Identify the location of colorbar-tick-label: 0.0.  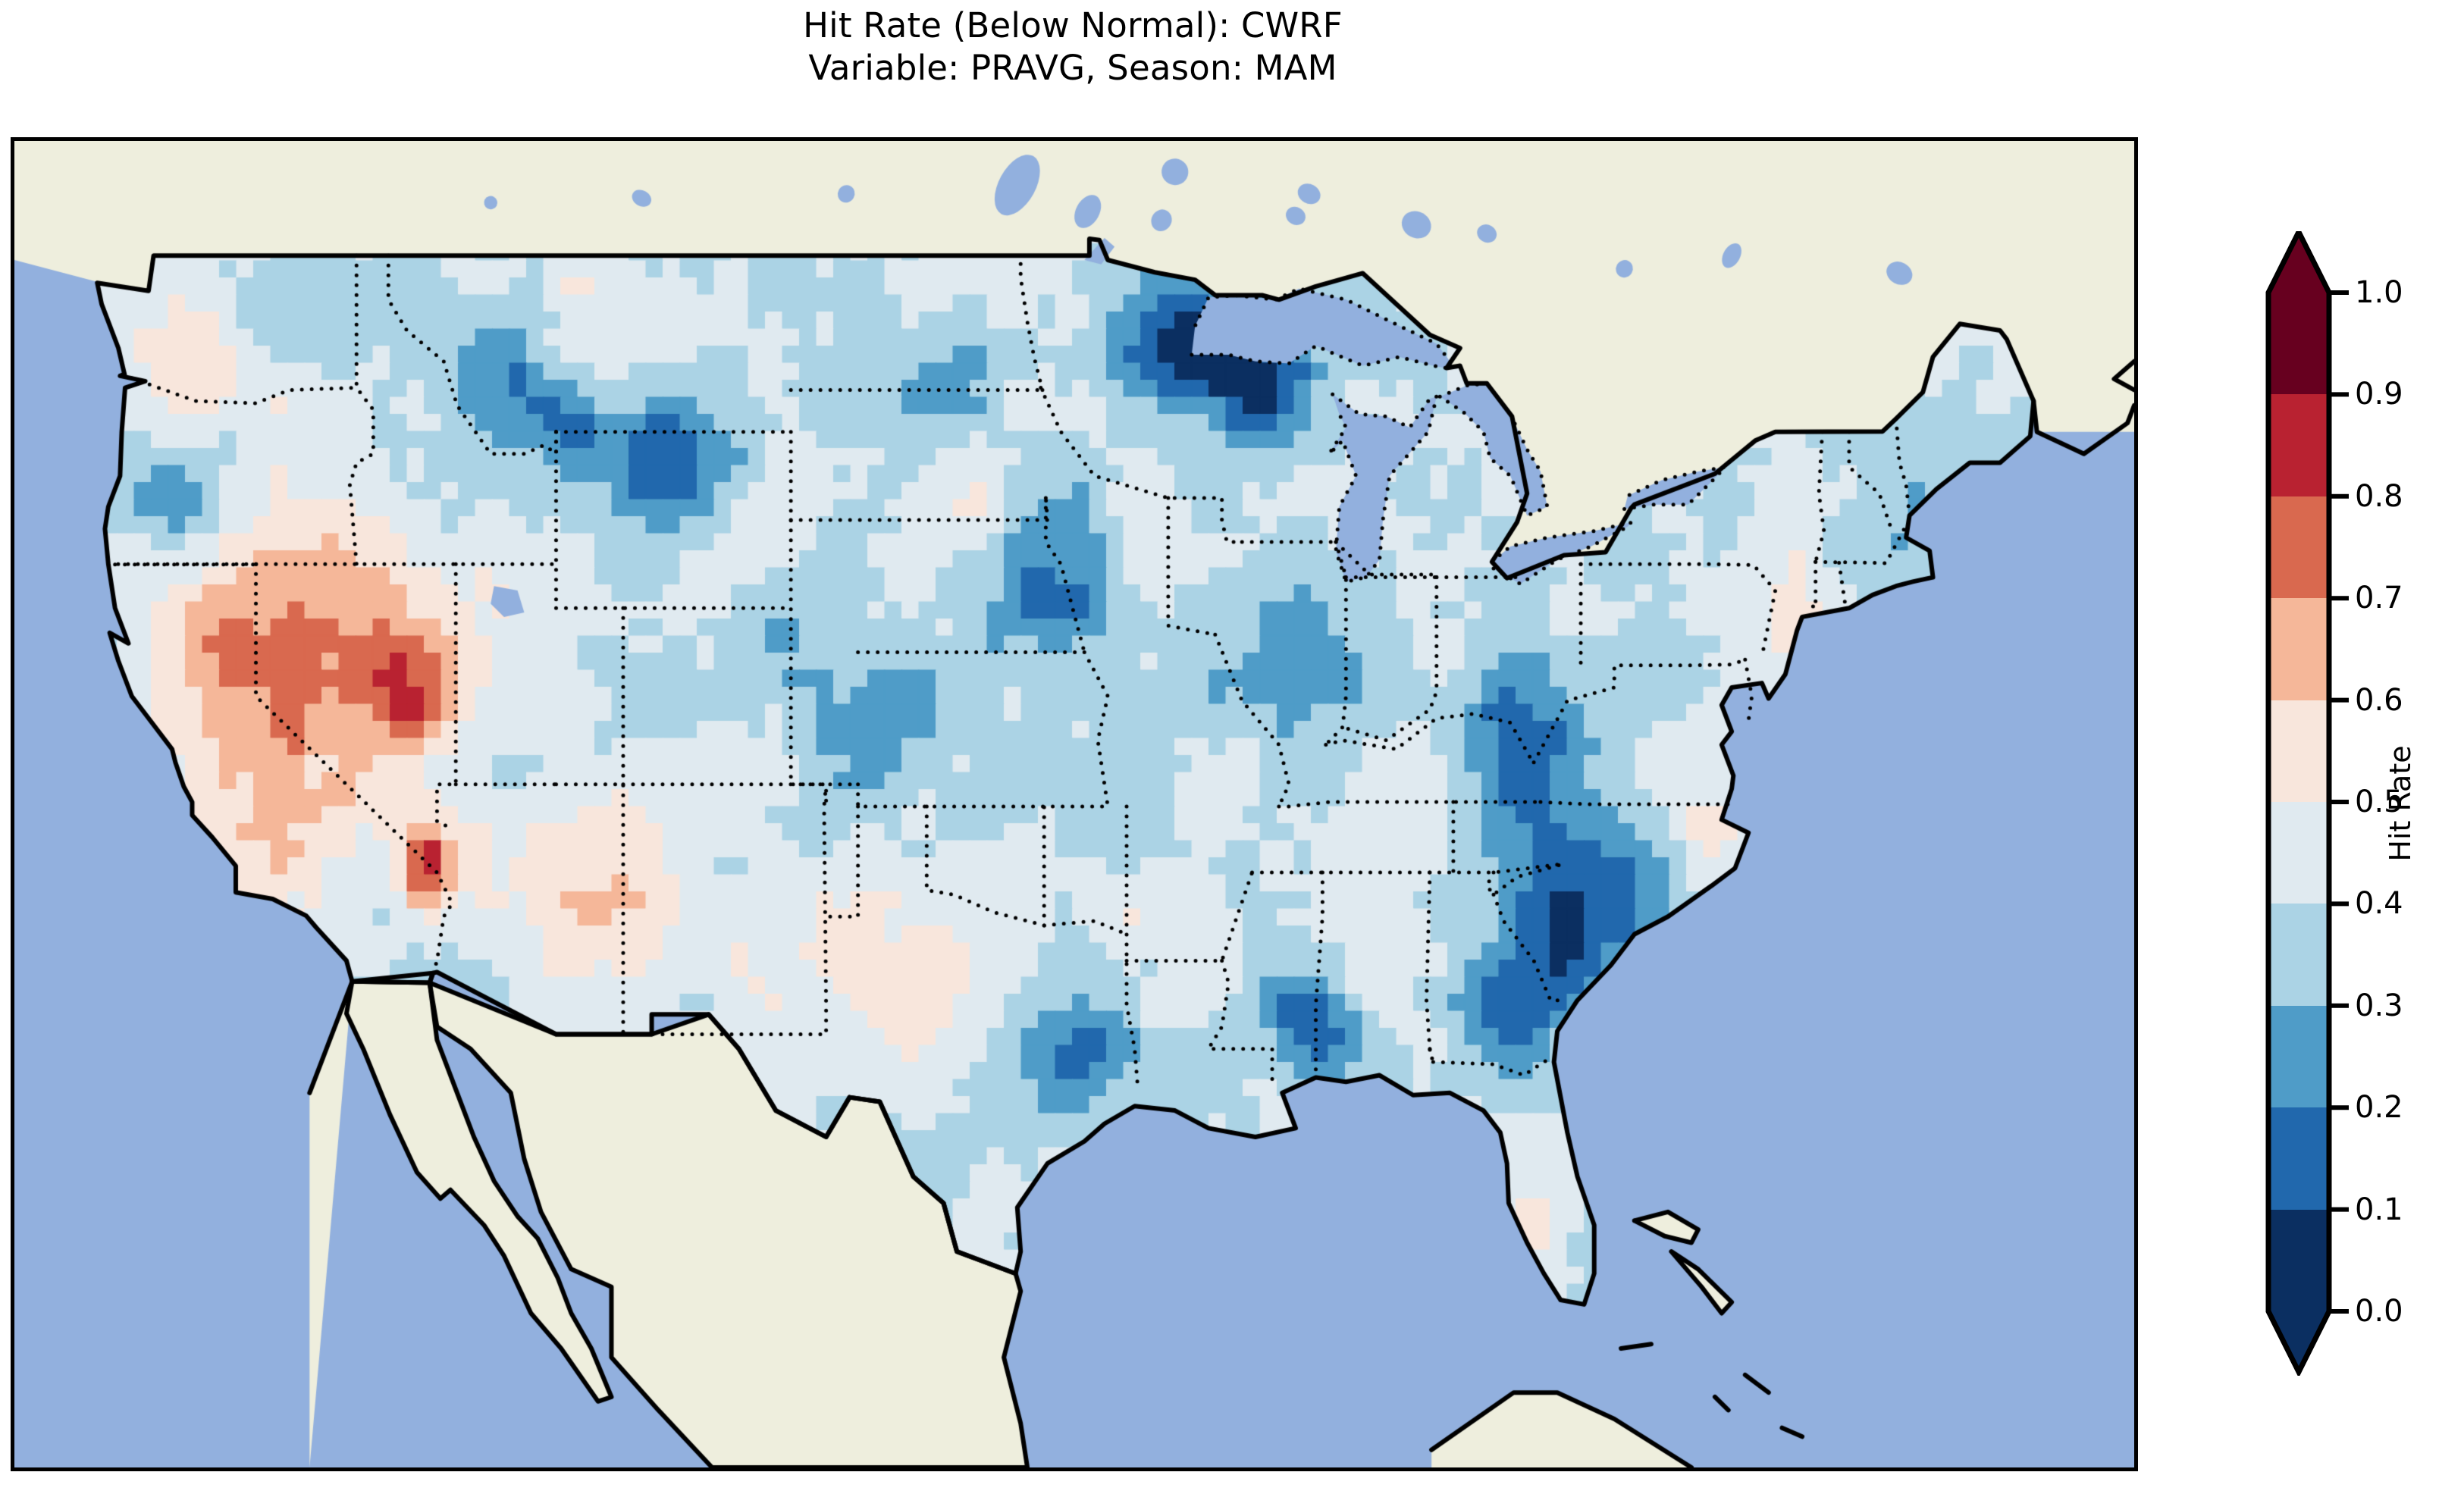
(2379, 1311).